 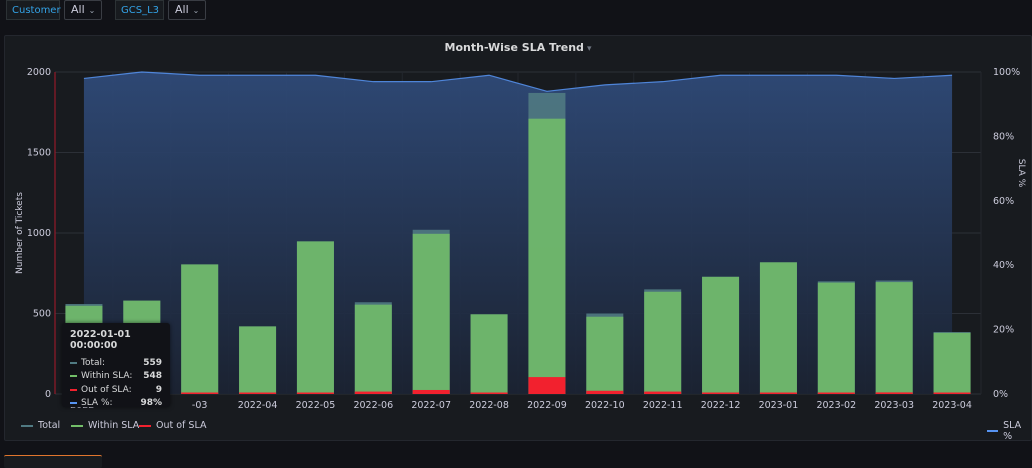 What do you see at coordinates (258, 405) in the screenshot?
I see `x-tick-label: 2022-04` at bounding box center [258, 405].